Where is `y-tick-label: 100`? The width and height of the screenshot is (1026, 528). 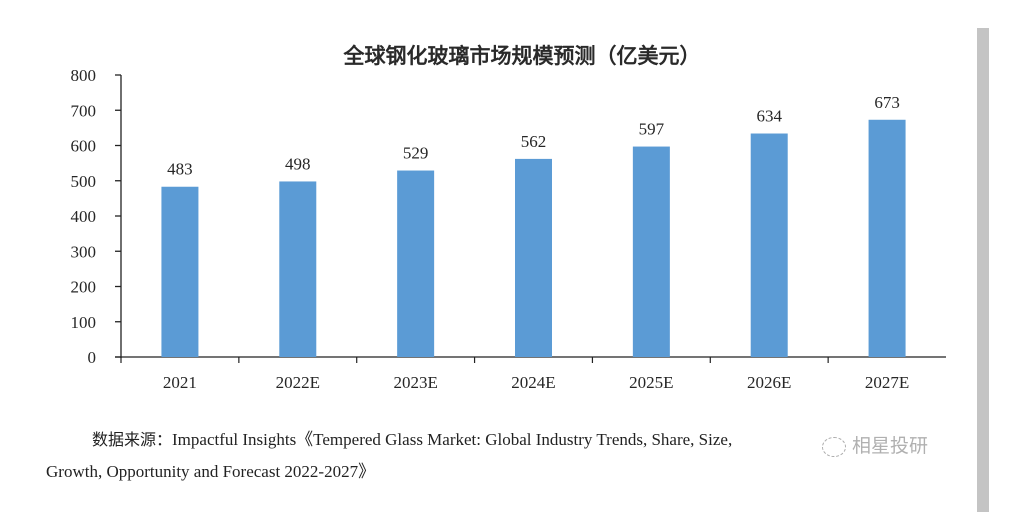 y-tick-label: 100 is located at coordinates (84, 322).